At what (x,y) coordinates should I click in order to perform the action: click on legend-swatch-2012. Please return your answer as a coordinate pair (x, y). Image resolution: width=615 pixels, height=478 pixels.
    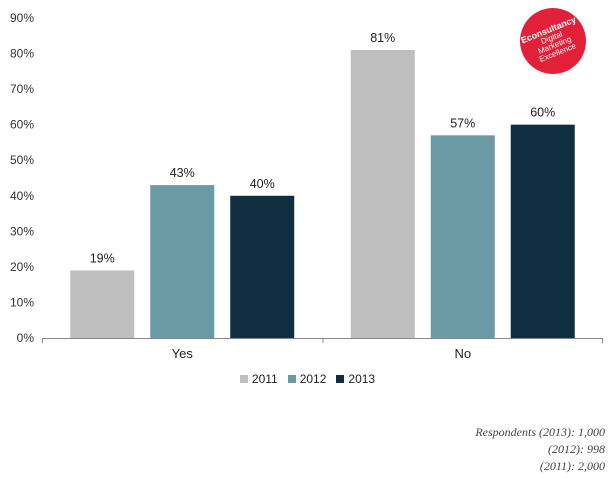
    Looking at the image, I should click on (291, 379).